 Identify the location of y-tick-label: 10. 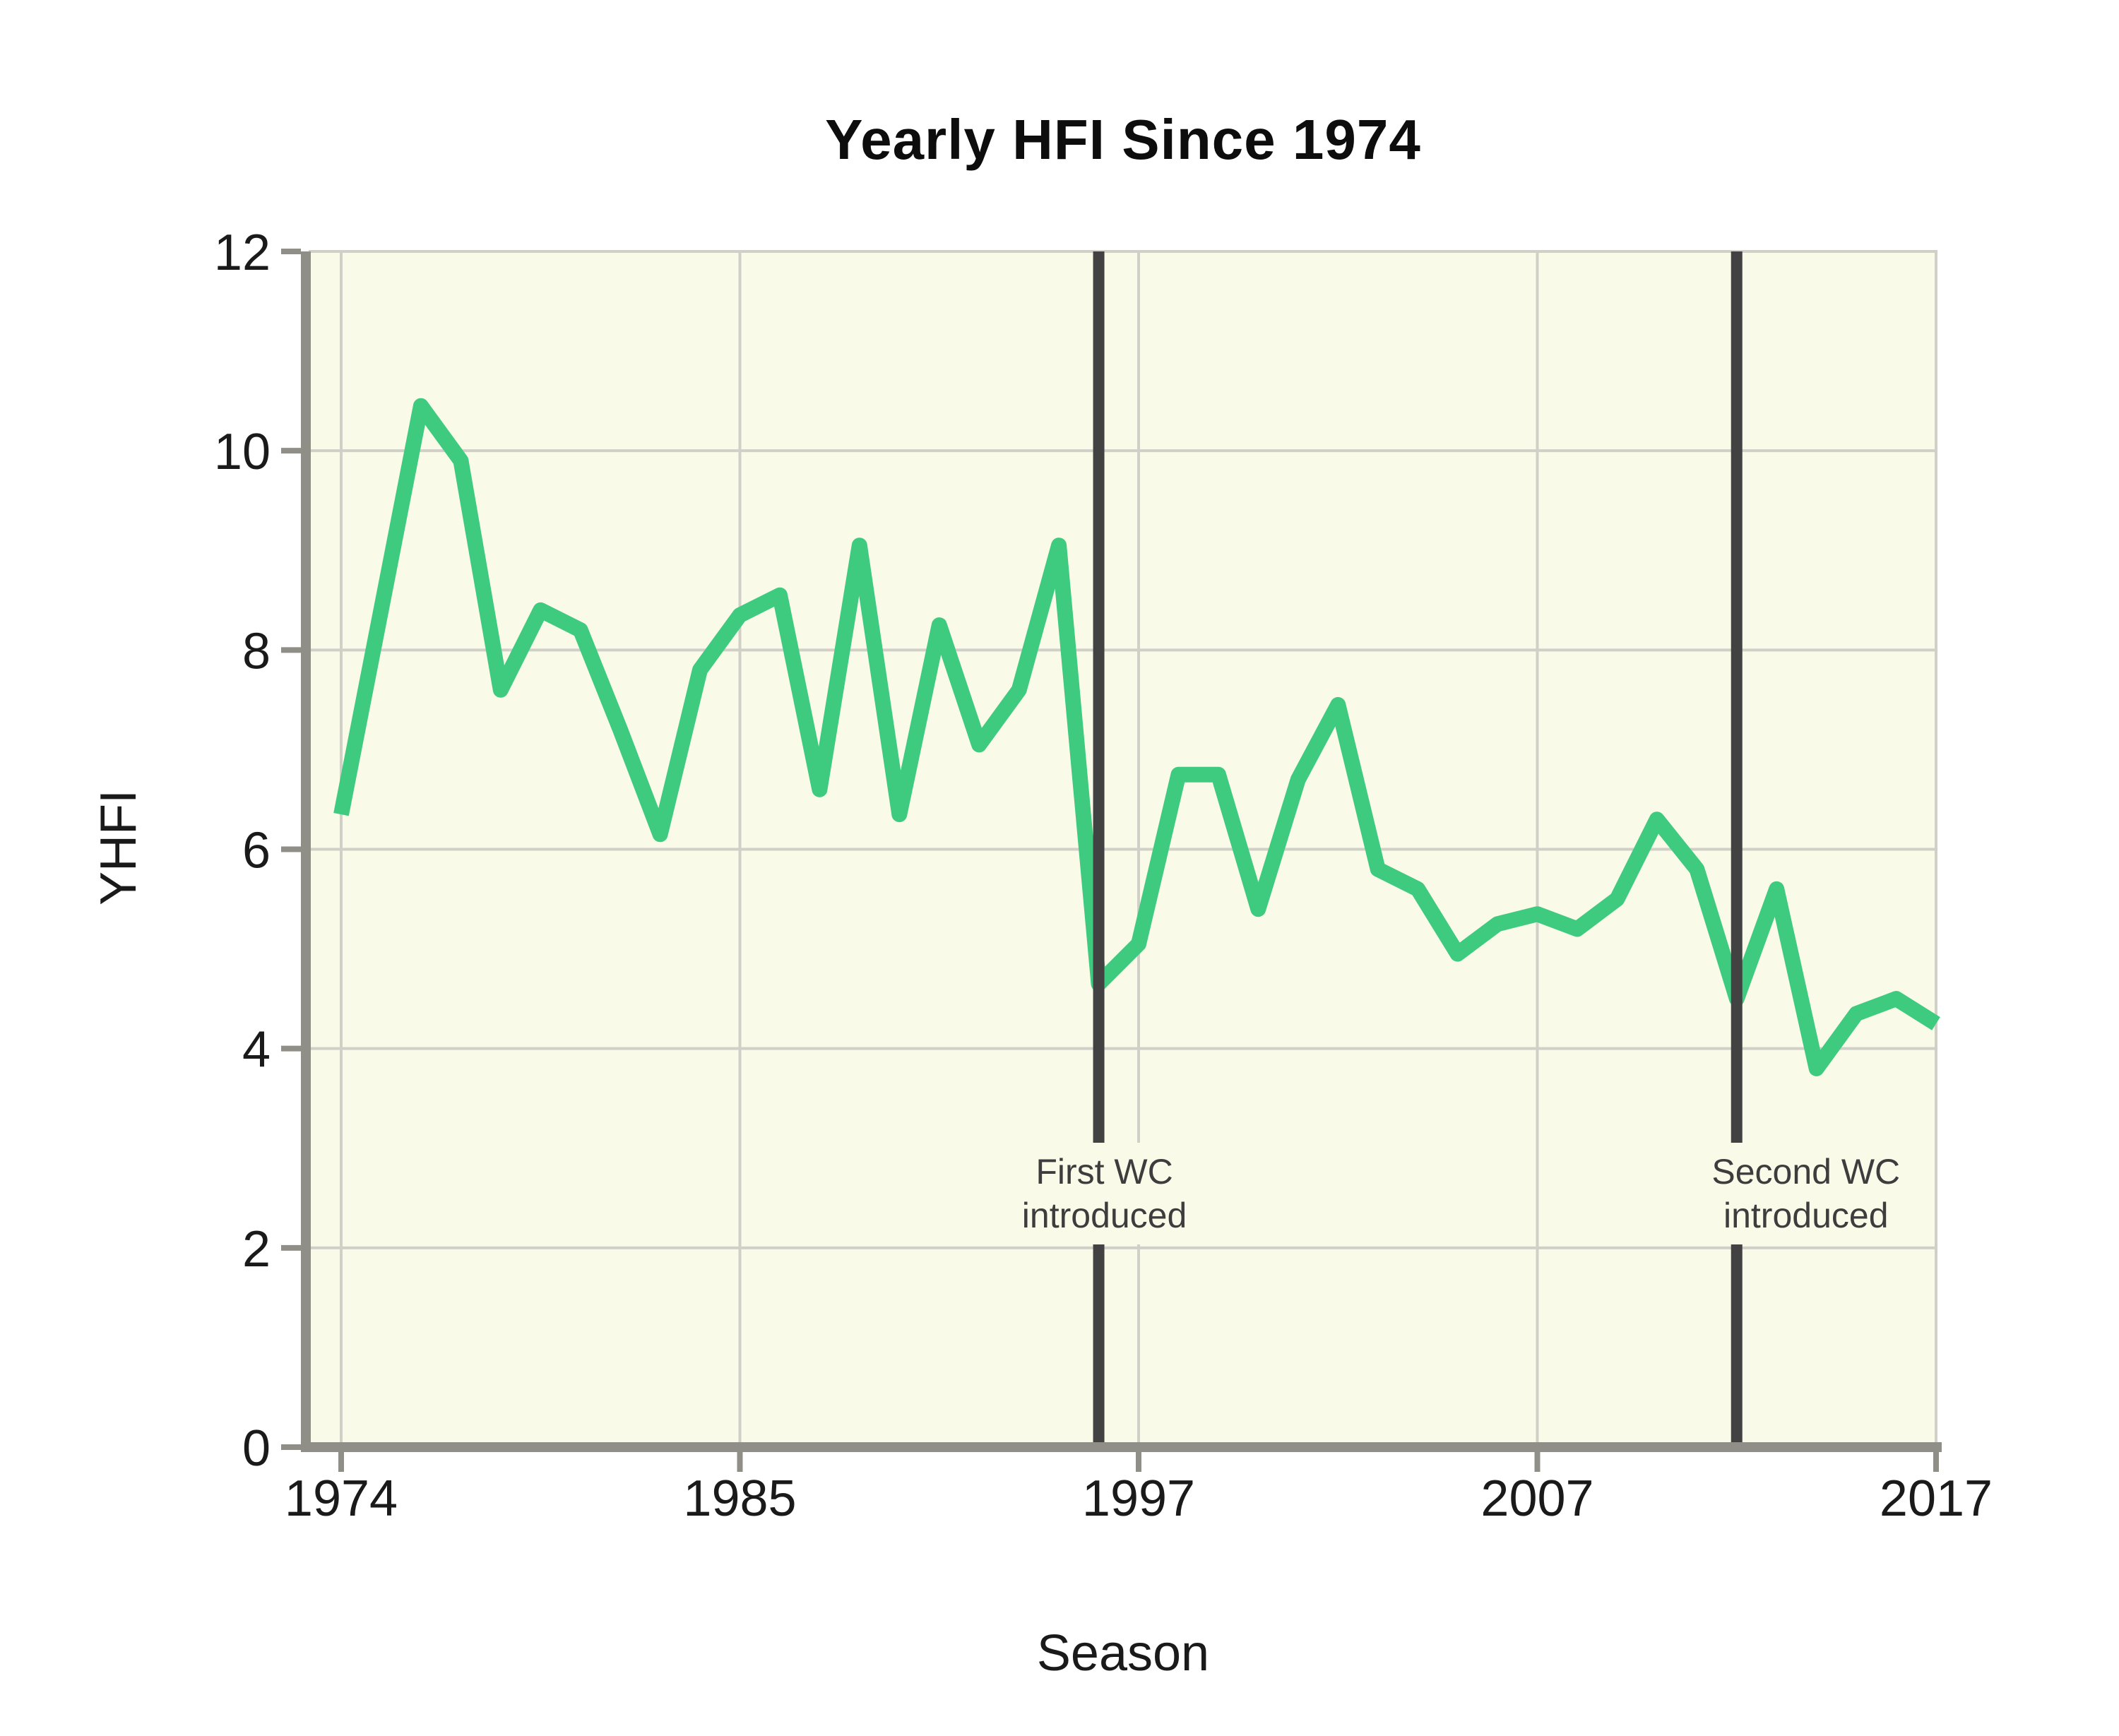
(242, 452).